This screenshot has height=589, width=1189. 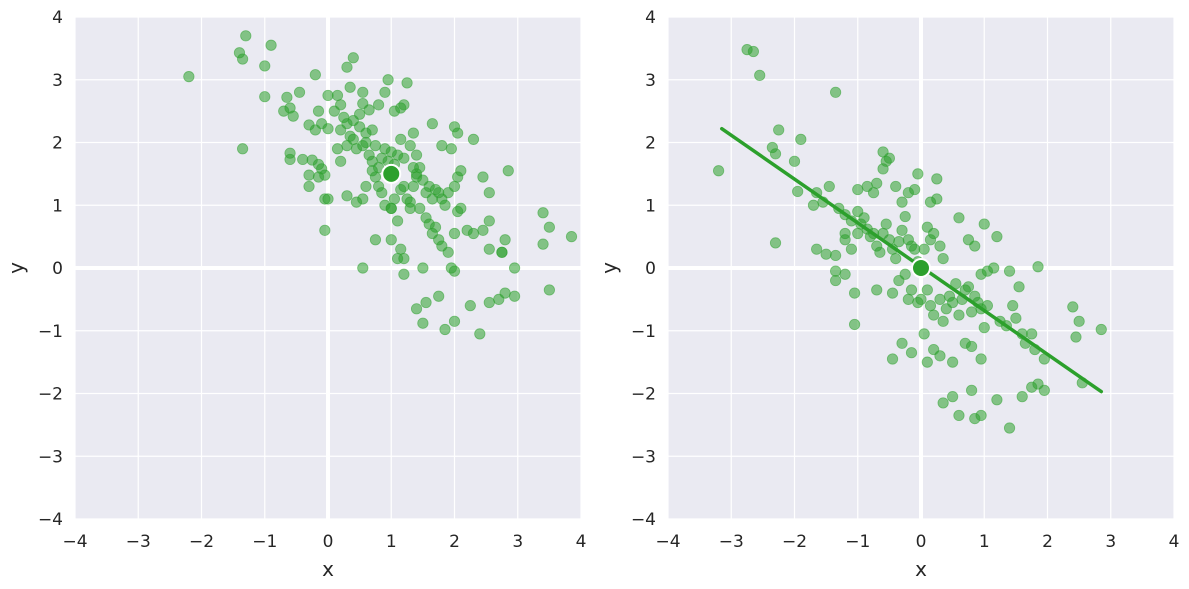 I want to click on x-tick-label: 0, so click(x=328, y=542).